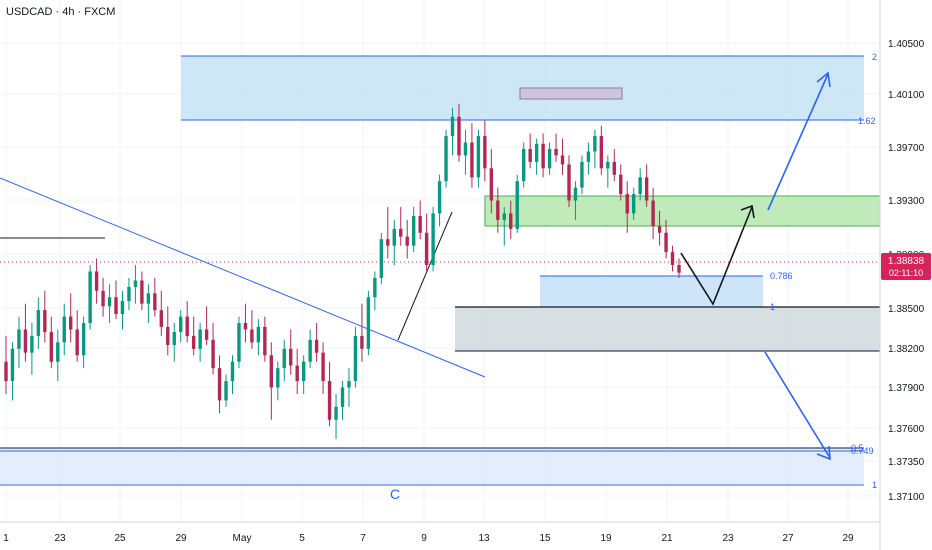  What do you see at coordinates (906, 497) in the screenshot?
I see `price-tick-label: 1.37100` at bounding box center [906, 497].